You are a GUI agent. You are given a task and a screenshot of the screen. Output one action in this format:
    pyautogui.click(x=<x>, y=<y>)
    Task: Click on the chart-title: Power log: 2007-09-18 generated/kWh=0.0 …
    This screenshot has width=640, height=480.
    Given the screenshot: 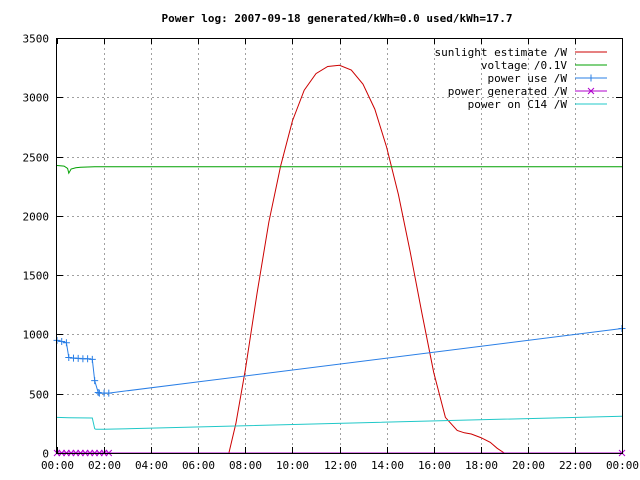 What is the action you would take?
    pyautogui.click(x=337, y=18)
    